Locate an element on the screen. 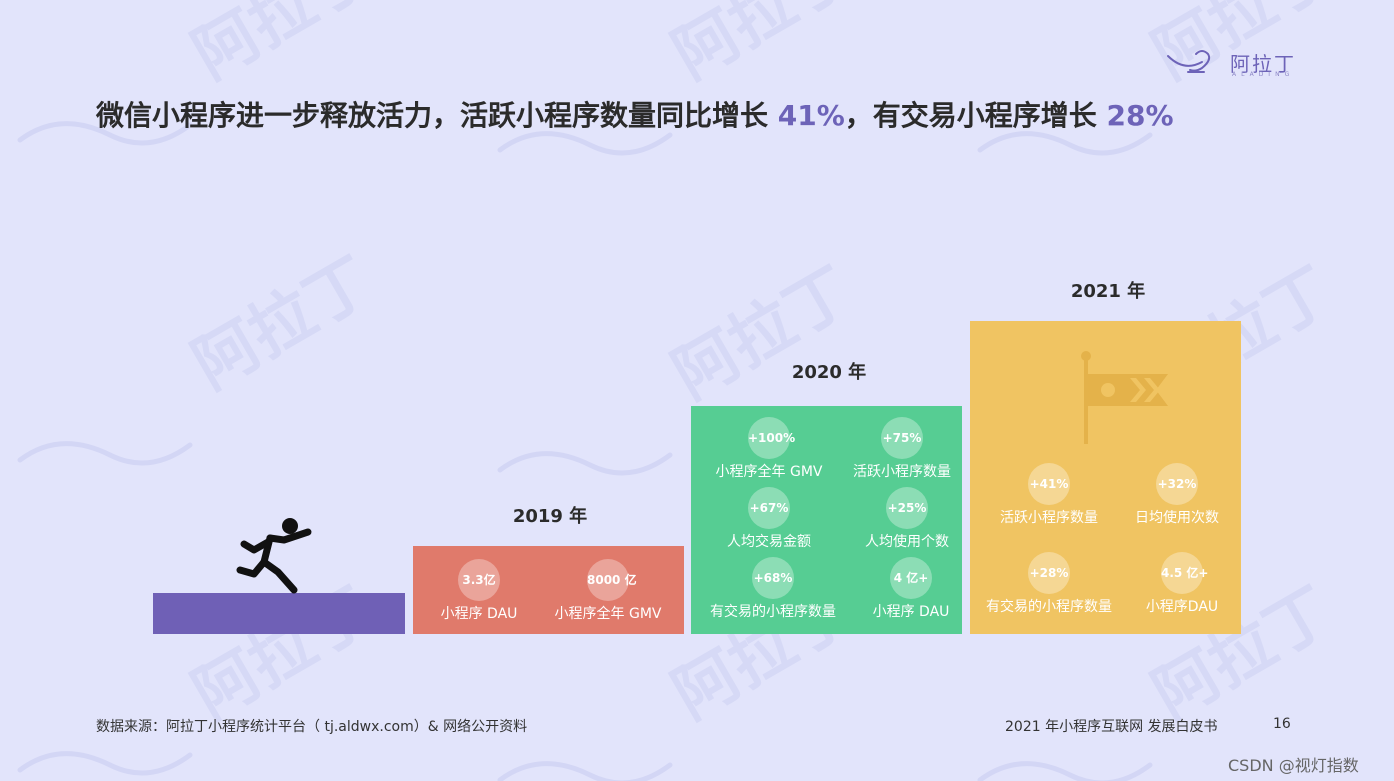  step-2021-block is located at coordinates (1105, 477).